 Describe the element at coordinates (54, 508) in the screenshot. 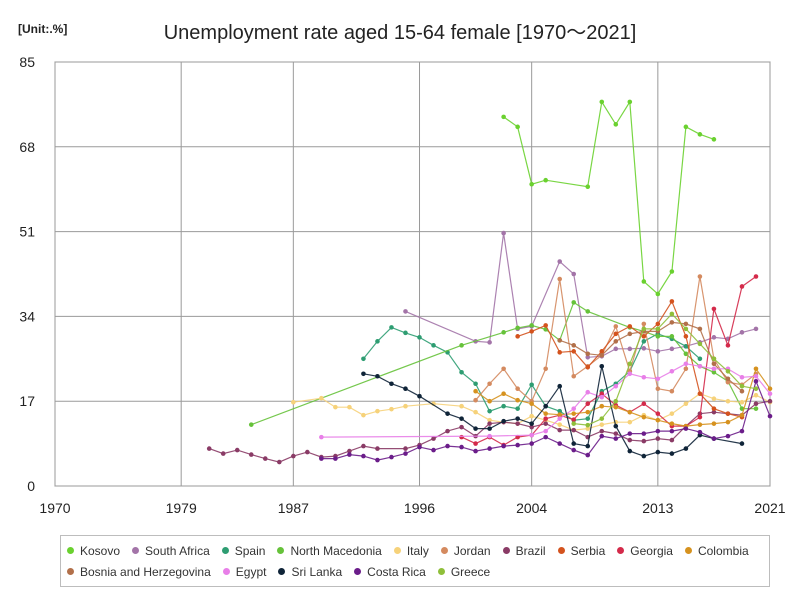

I see `x-tick-label: 1970` at that location.